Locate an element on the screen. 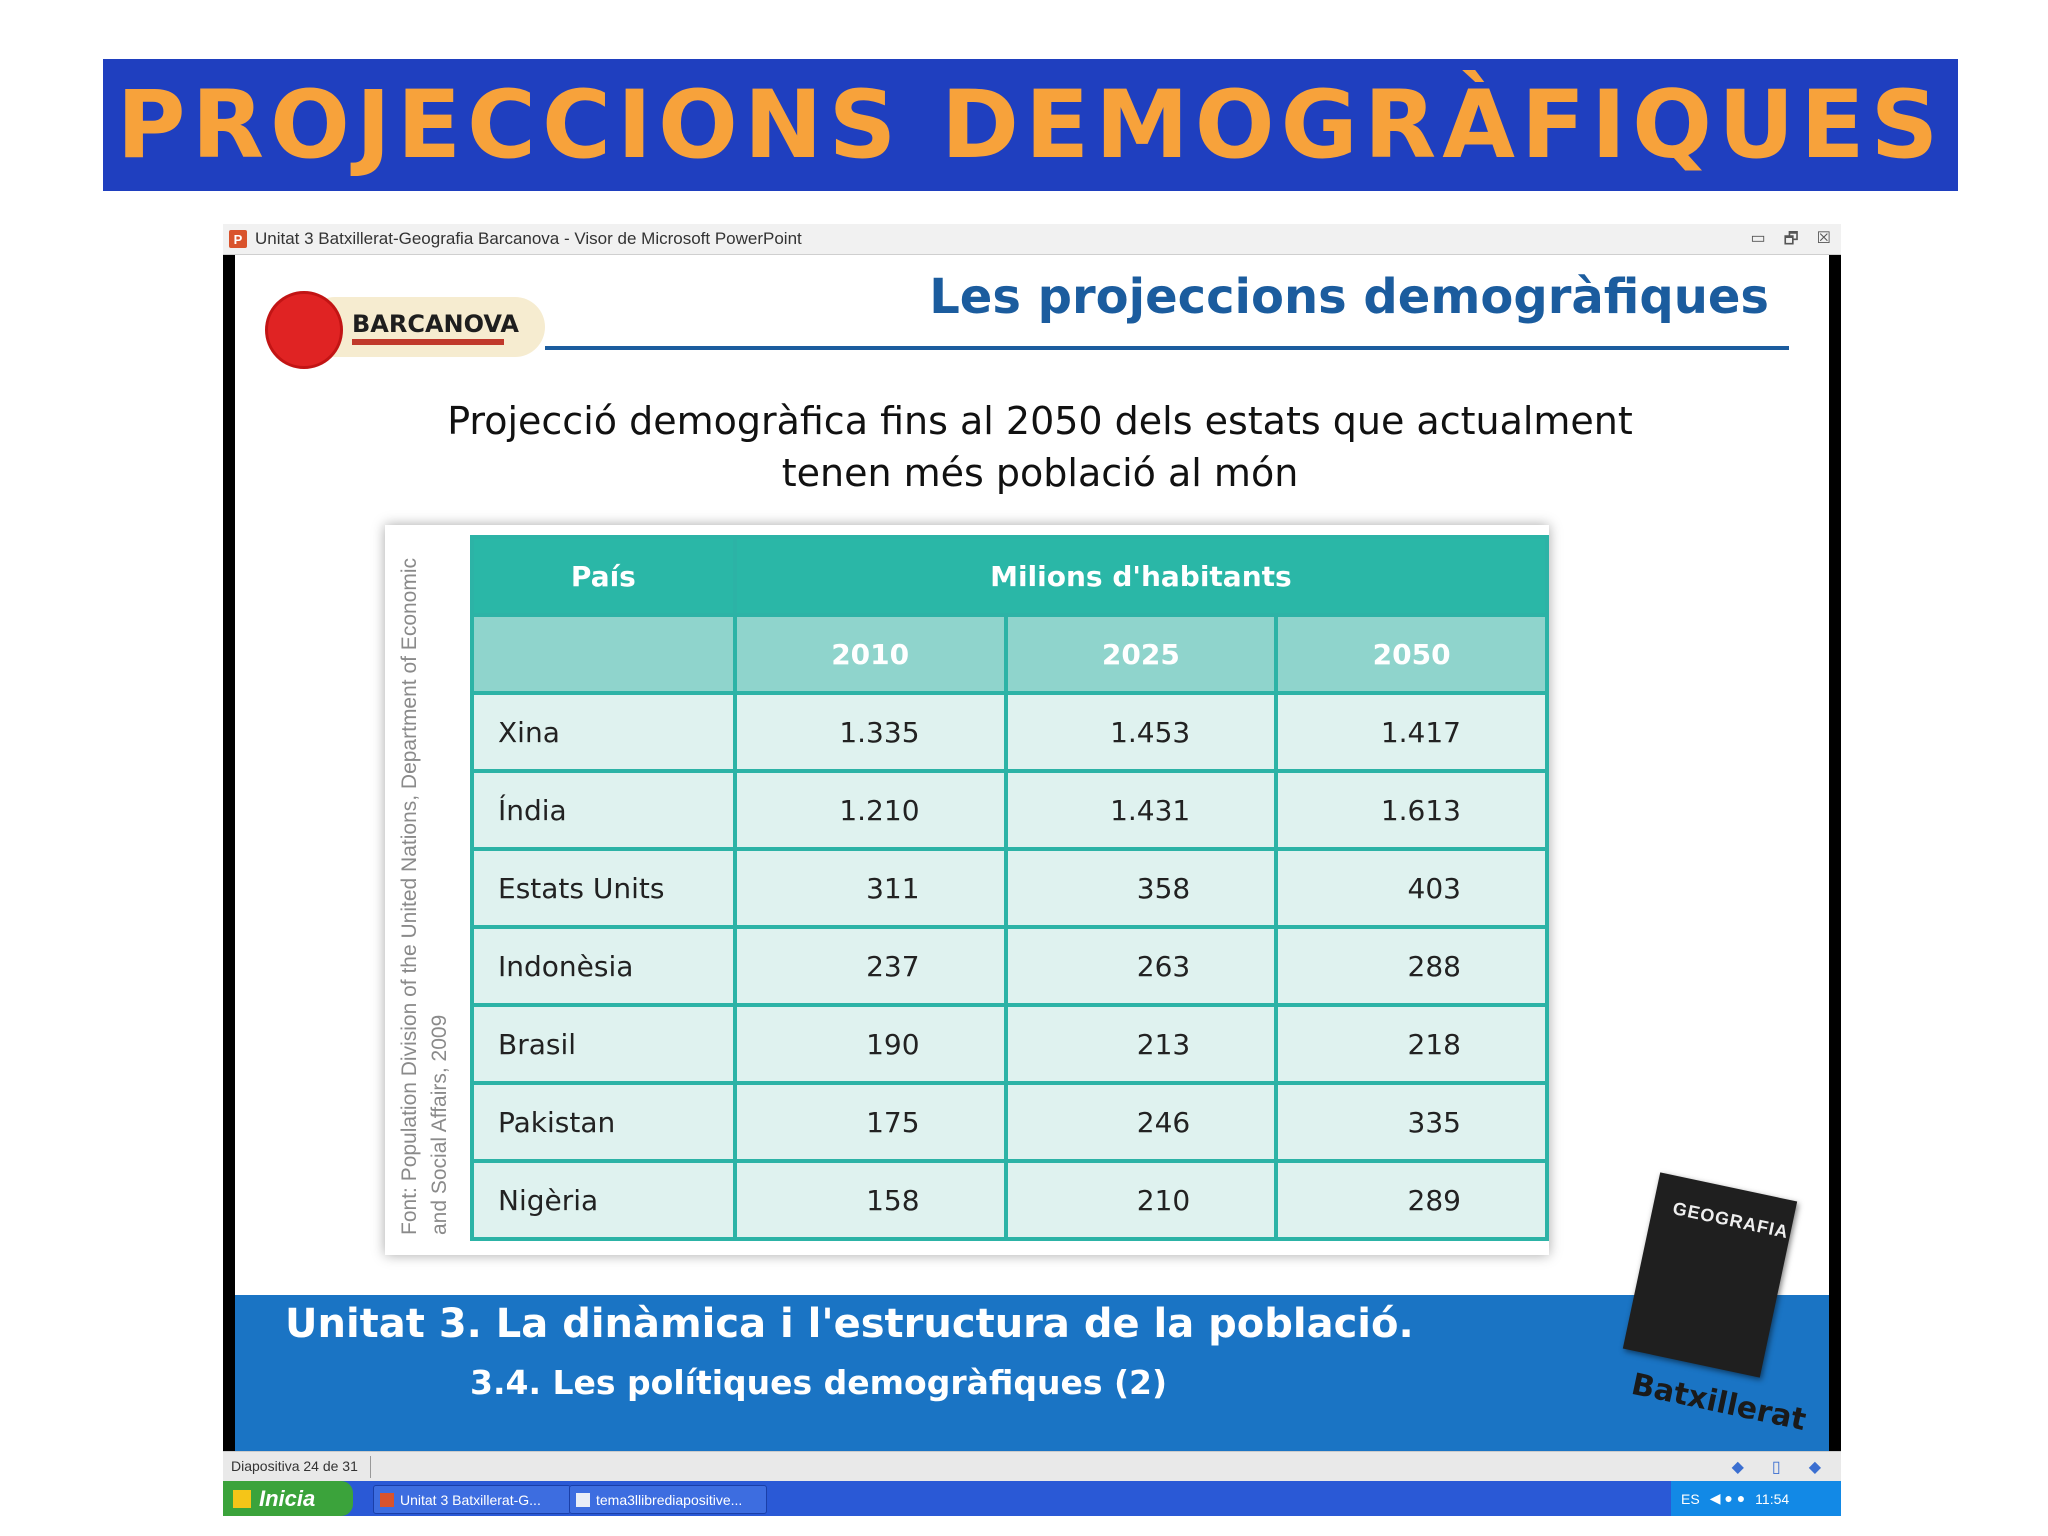 The width and height of the screenshot is (2048, 1536). header-year: 2050 is located at coordinates (1411, 654).